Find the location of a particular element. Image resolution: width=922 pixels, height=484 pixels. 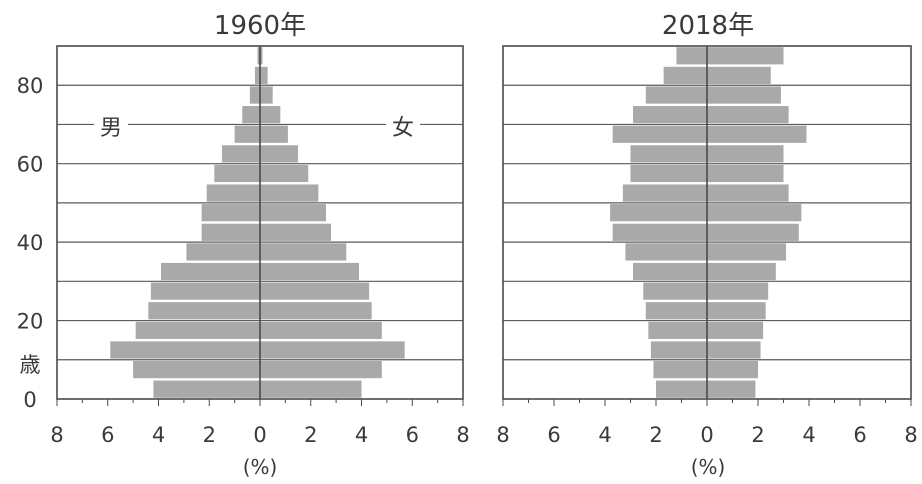

x-ticks-2018: 8 6 4 2 0 2 4 6 8 is located at coordinates (707, 423).